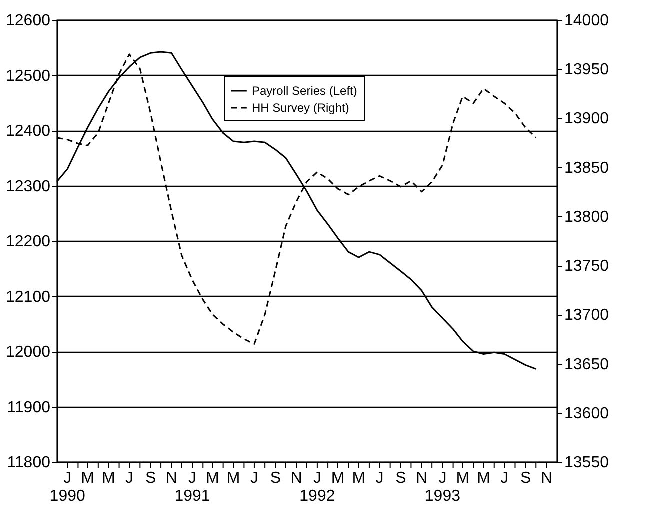  I want to click on y2-tick-label: 13900, so click(587, 119).